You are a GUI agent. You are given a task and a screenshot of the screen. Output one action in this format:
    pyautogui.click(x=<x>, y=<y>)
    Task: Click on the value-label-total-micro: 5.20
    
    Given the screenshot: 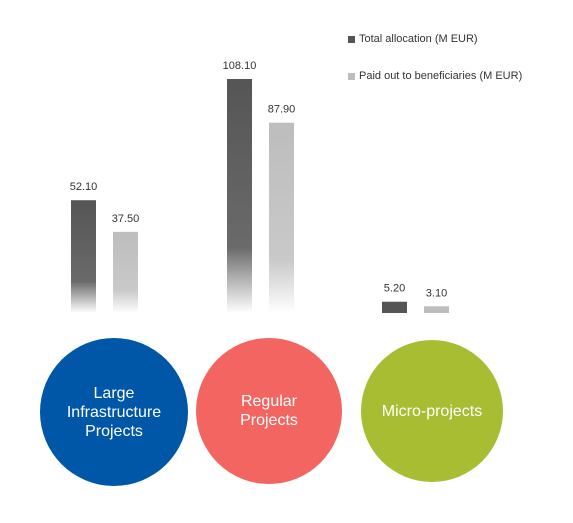 What is the action you would take?
    pyautogui.click(x=394, y=289)
    